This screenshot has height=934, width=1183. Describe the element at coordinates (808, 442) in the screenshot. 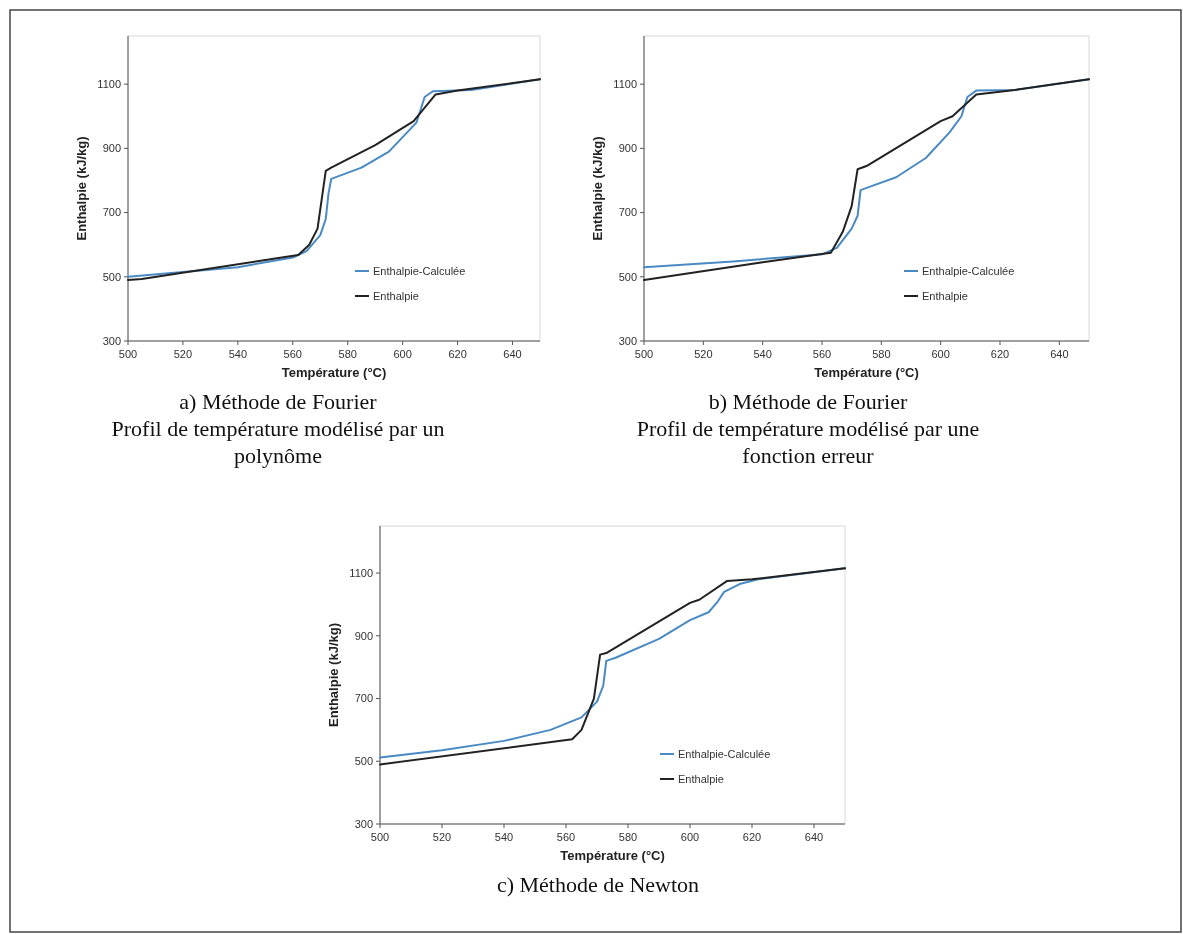

I see `text: Profil de température modélisé par une fonction erreur` at that location.